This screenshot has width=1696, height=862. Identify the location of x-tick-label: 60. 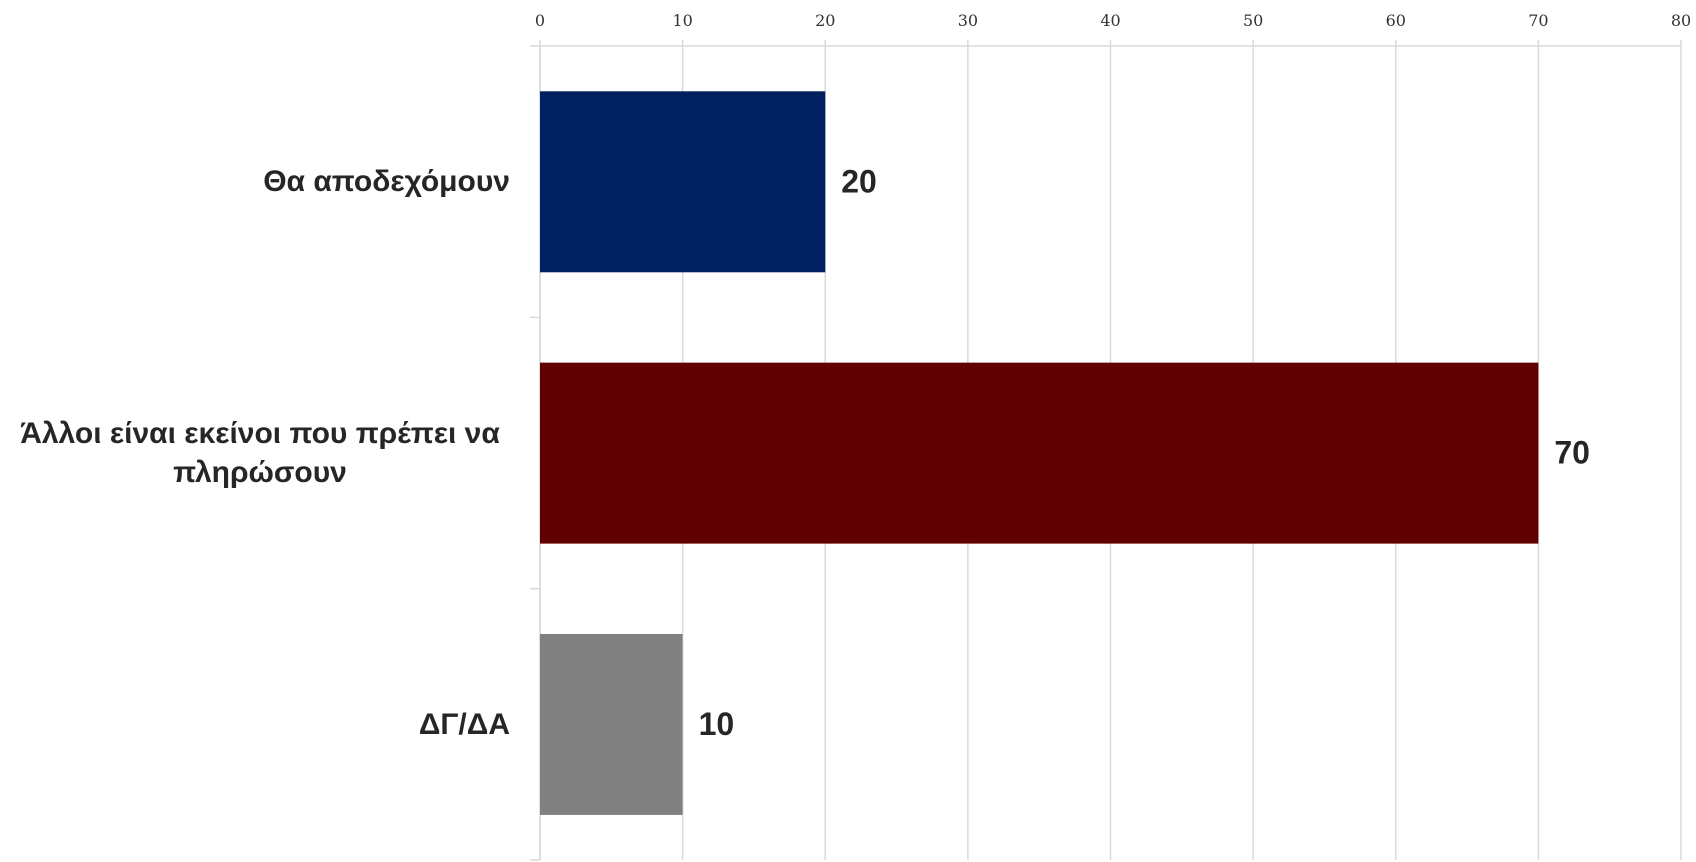
(1396, 20).